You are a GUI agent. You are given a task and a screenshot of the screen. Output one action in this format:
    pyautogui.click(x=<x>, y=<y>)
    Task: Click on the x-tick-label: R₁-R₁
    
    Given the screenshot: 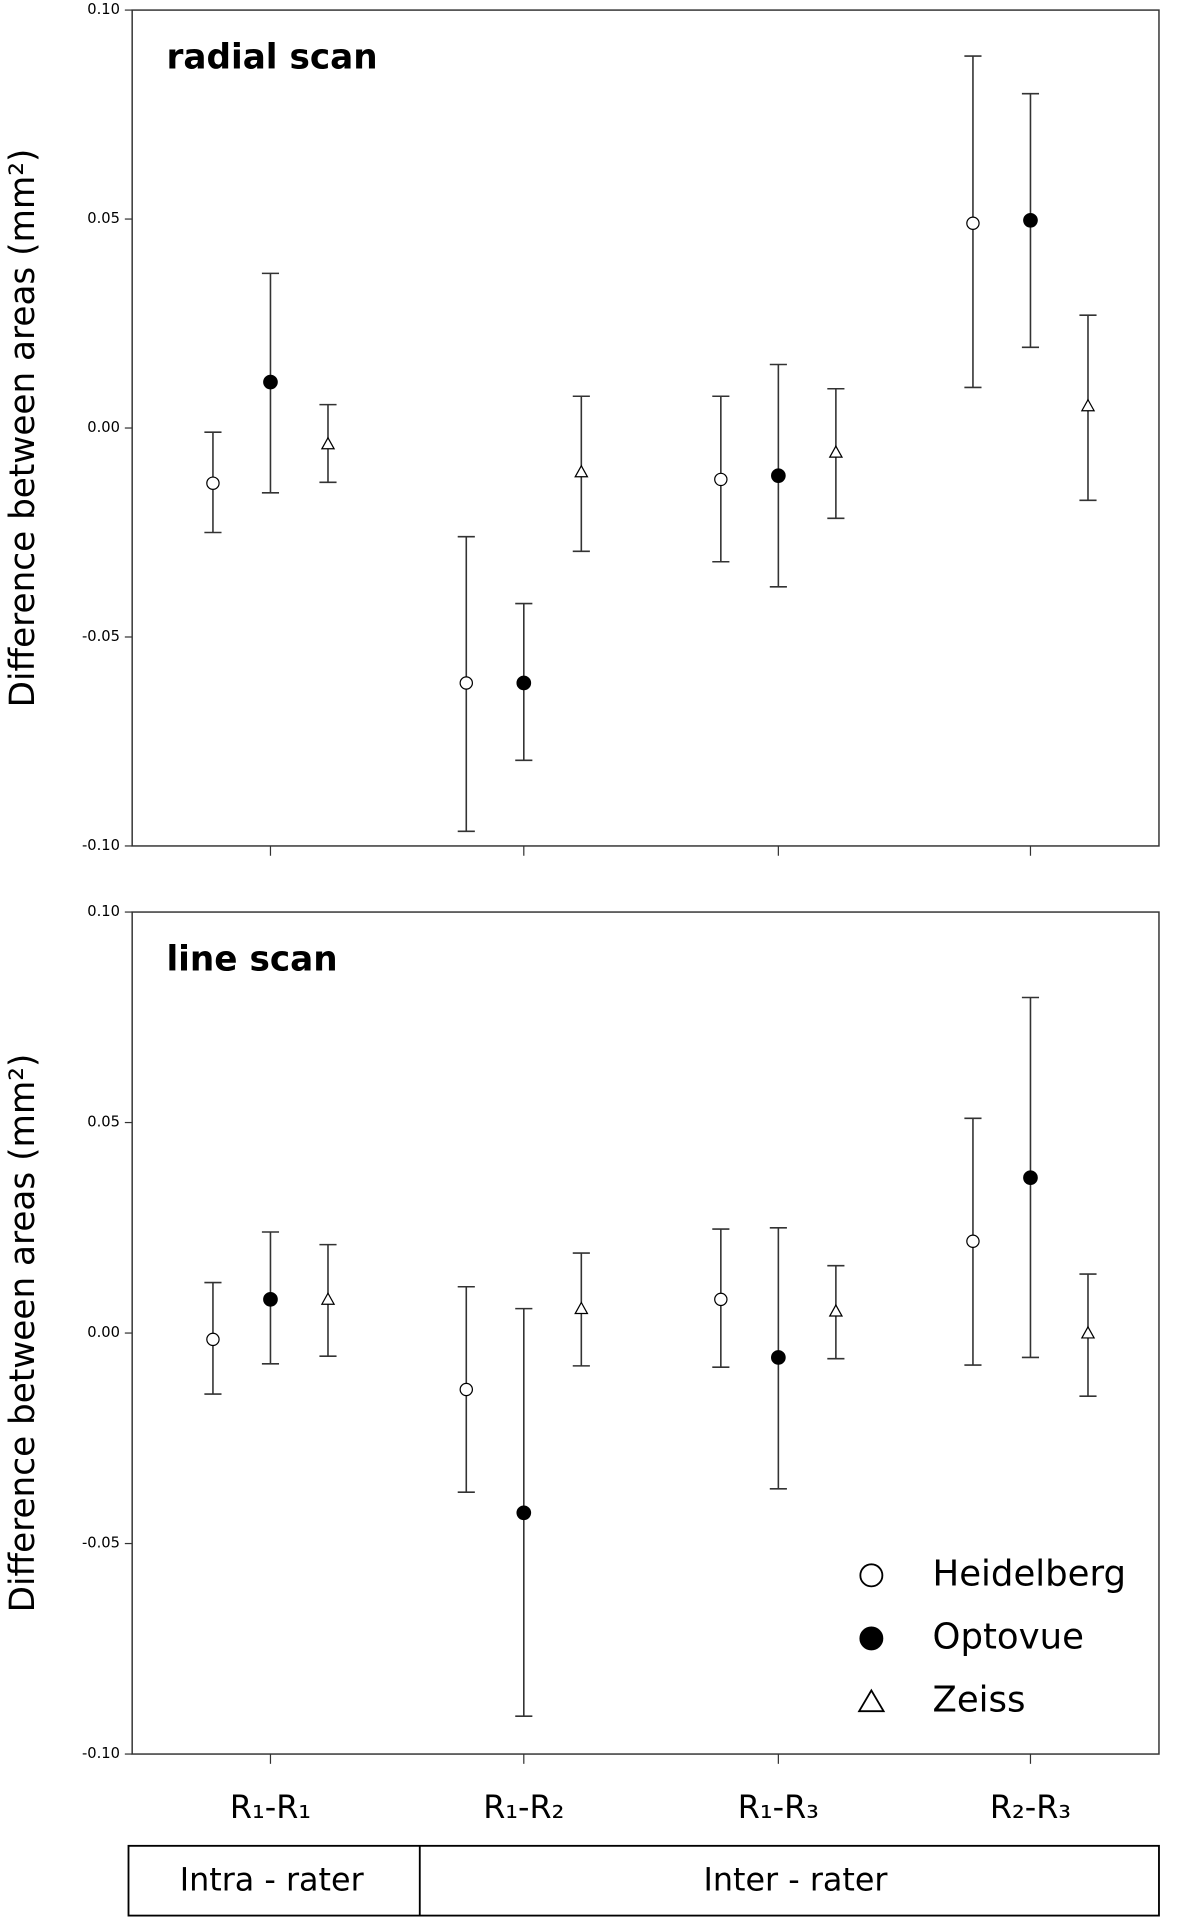 What is the action you would take?
    pyautogui.click(x=270, y=1807)
    